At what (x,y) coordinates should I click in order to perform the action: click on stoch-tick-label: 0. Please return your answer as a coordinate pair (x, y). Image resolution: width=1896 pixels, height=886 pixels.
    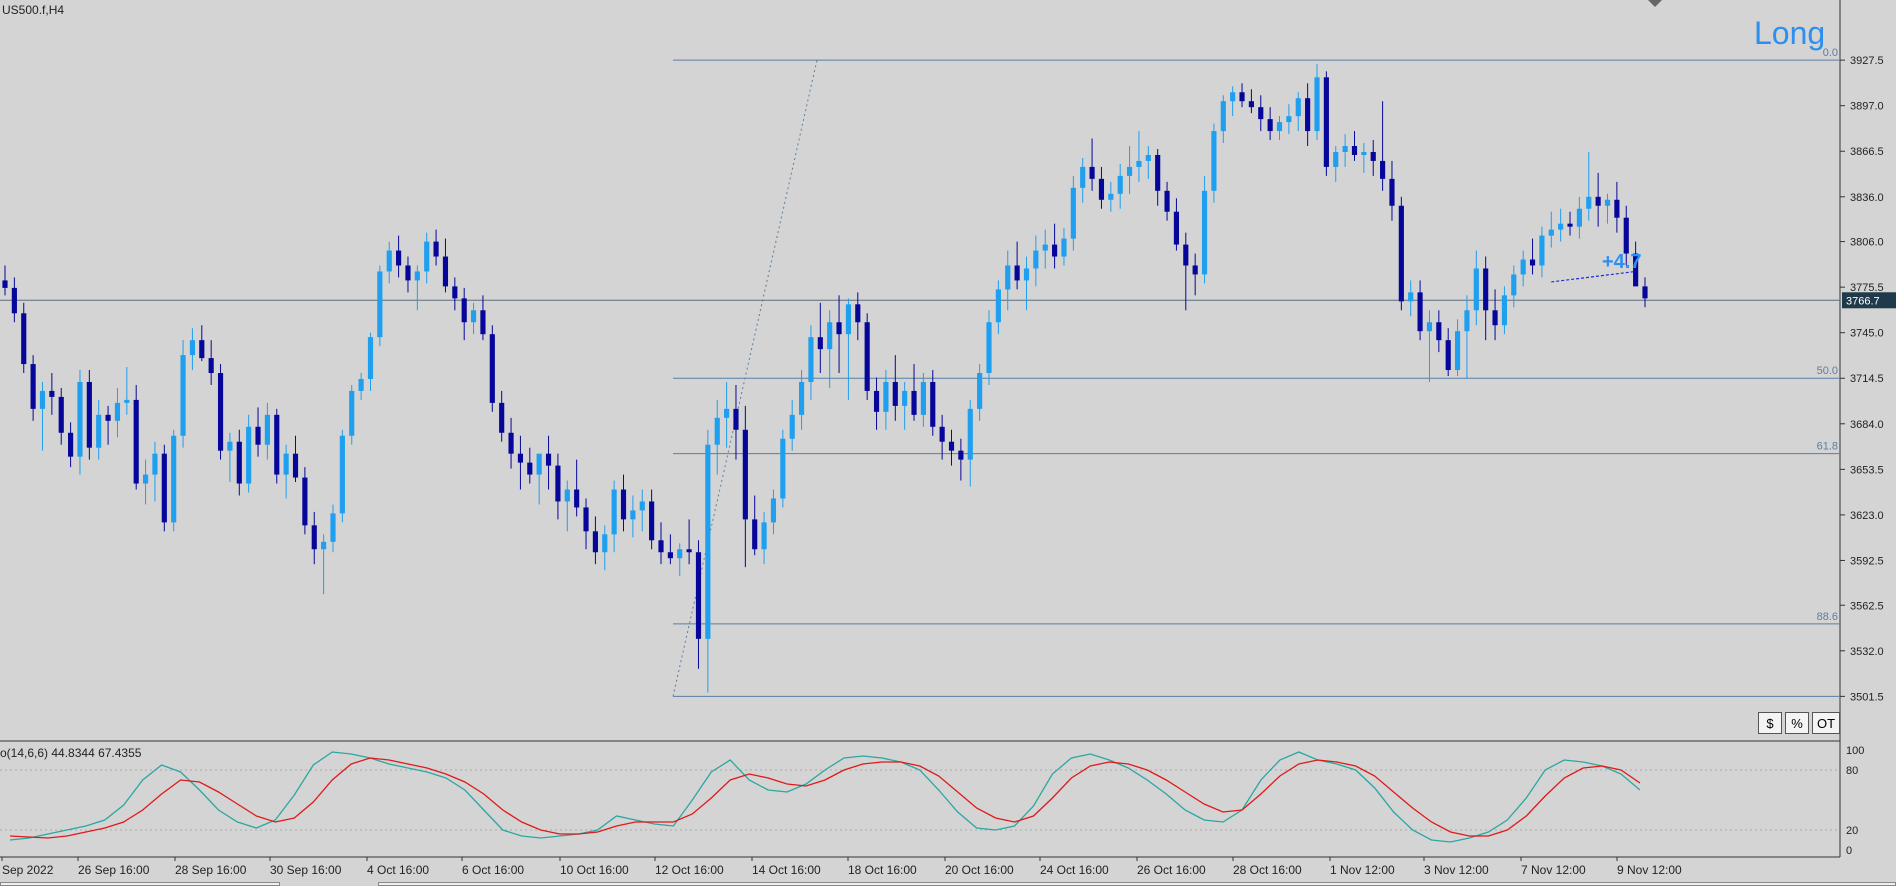
    Looking at the image, I should click on (1849, 851).